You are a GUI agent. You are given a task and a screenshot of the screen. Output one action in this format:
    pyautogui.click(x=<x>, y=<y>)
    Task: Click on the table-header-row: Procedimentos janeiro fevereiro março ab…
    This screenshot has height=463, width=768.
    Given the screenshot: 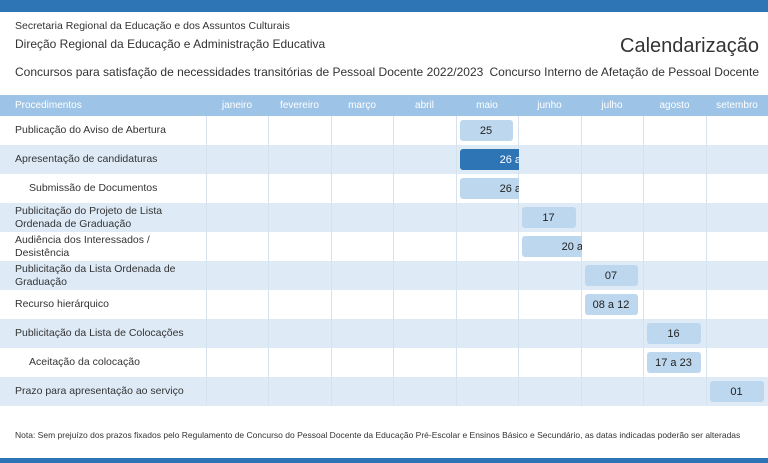 What is the action you would take?
    pyautogui.click(x=384, y=105)
    